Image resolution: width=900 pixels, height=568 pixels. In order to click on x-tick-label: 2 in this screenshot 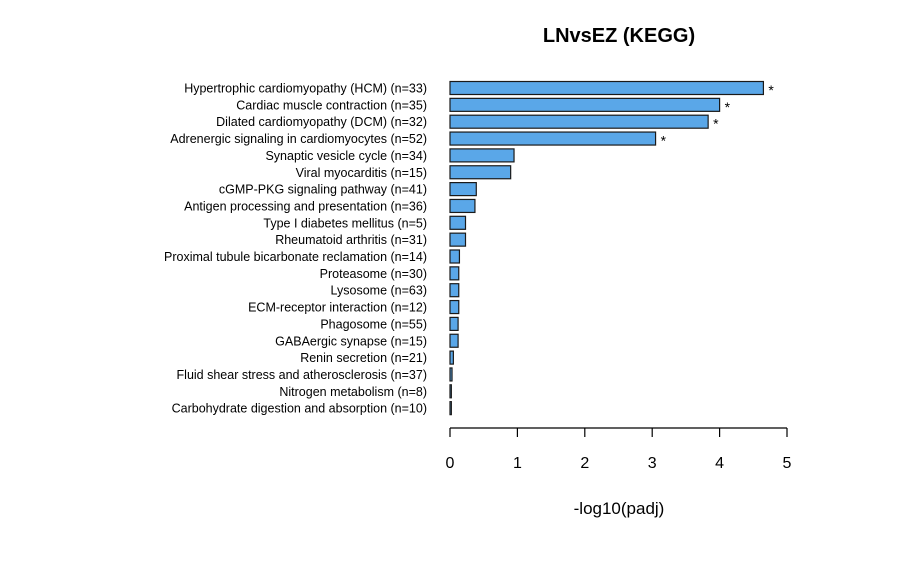, I will do `click(584, 463)`.